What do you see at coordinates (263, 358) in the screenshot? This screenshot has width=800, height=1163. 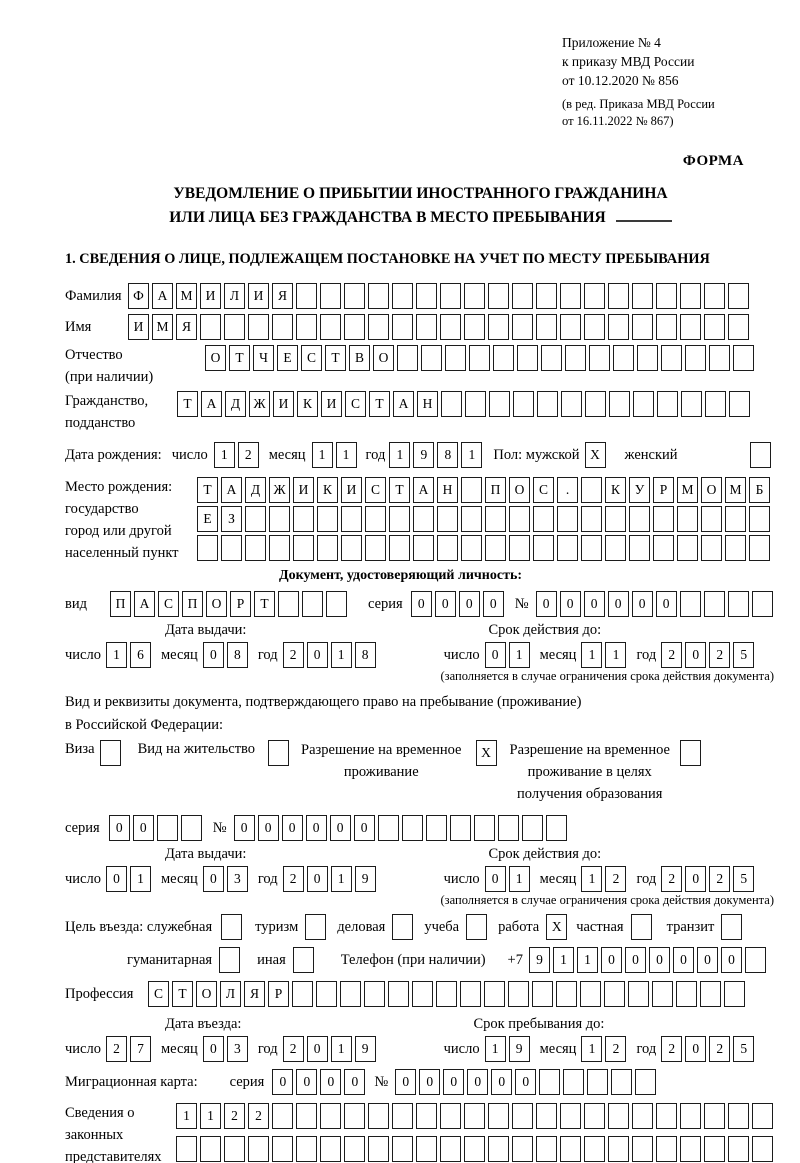 I see `char-cell: Ч` at bounding box center [263, 358].